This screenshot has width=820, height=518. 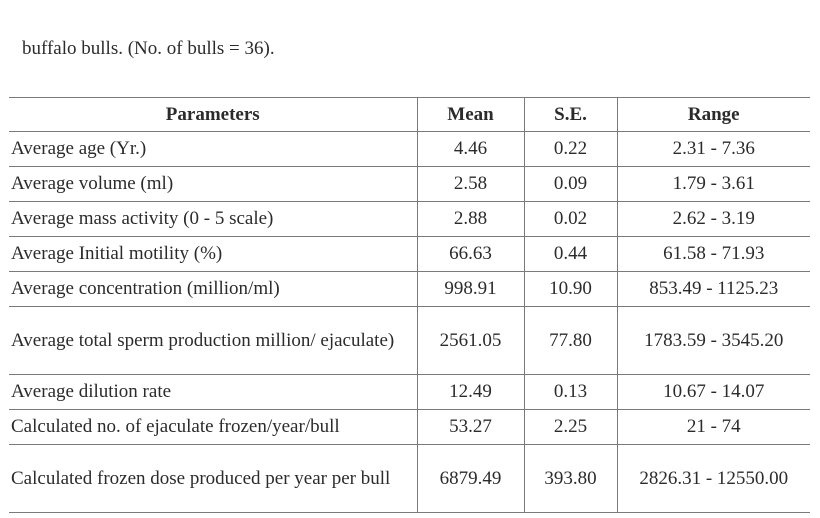 What do you see at coordinates (470, 149) in the screenshot?
I see `cell-mean: 4.46` at bounding box center [470, 149].